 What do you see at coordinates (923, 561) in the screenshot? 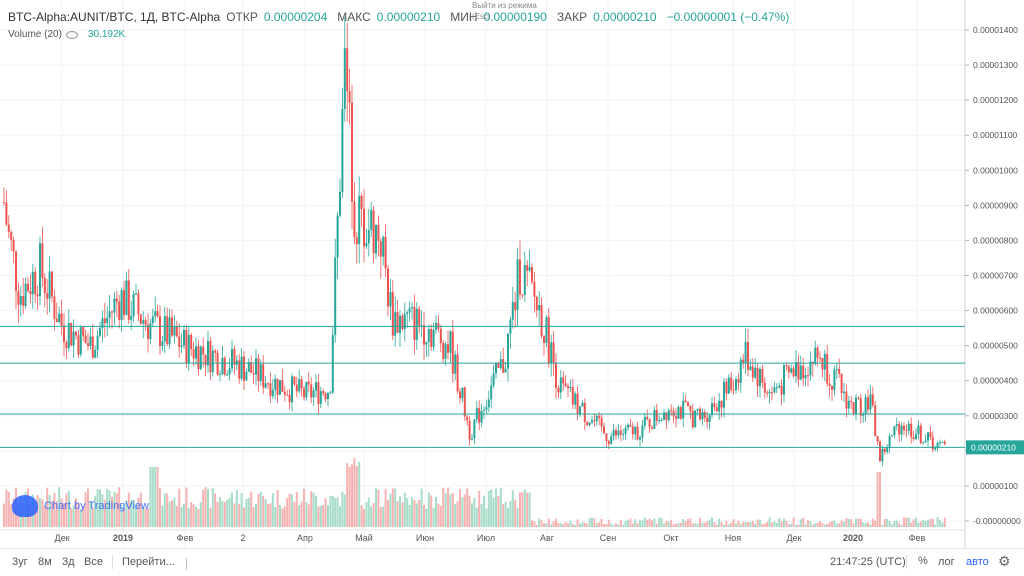
I see `percent-scale-toggle: %` at bounding box center [923, 561].